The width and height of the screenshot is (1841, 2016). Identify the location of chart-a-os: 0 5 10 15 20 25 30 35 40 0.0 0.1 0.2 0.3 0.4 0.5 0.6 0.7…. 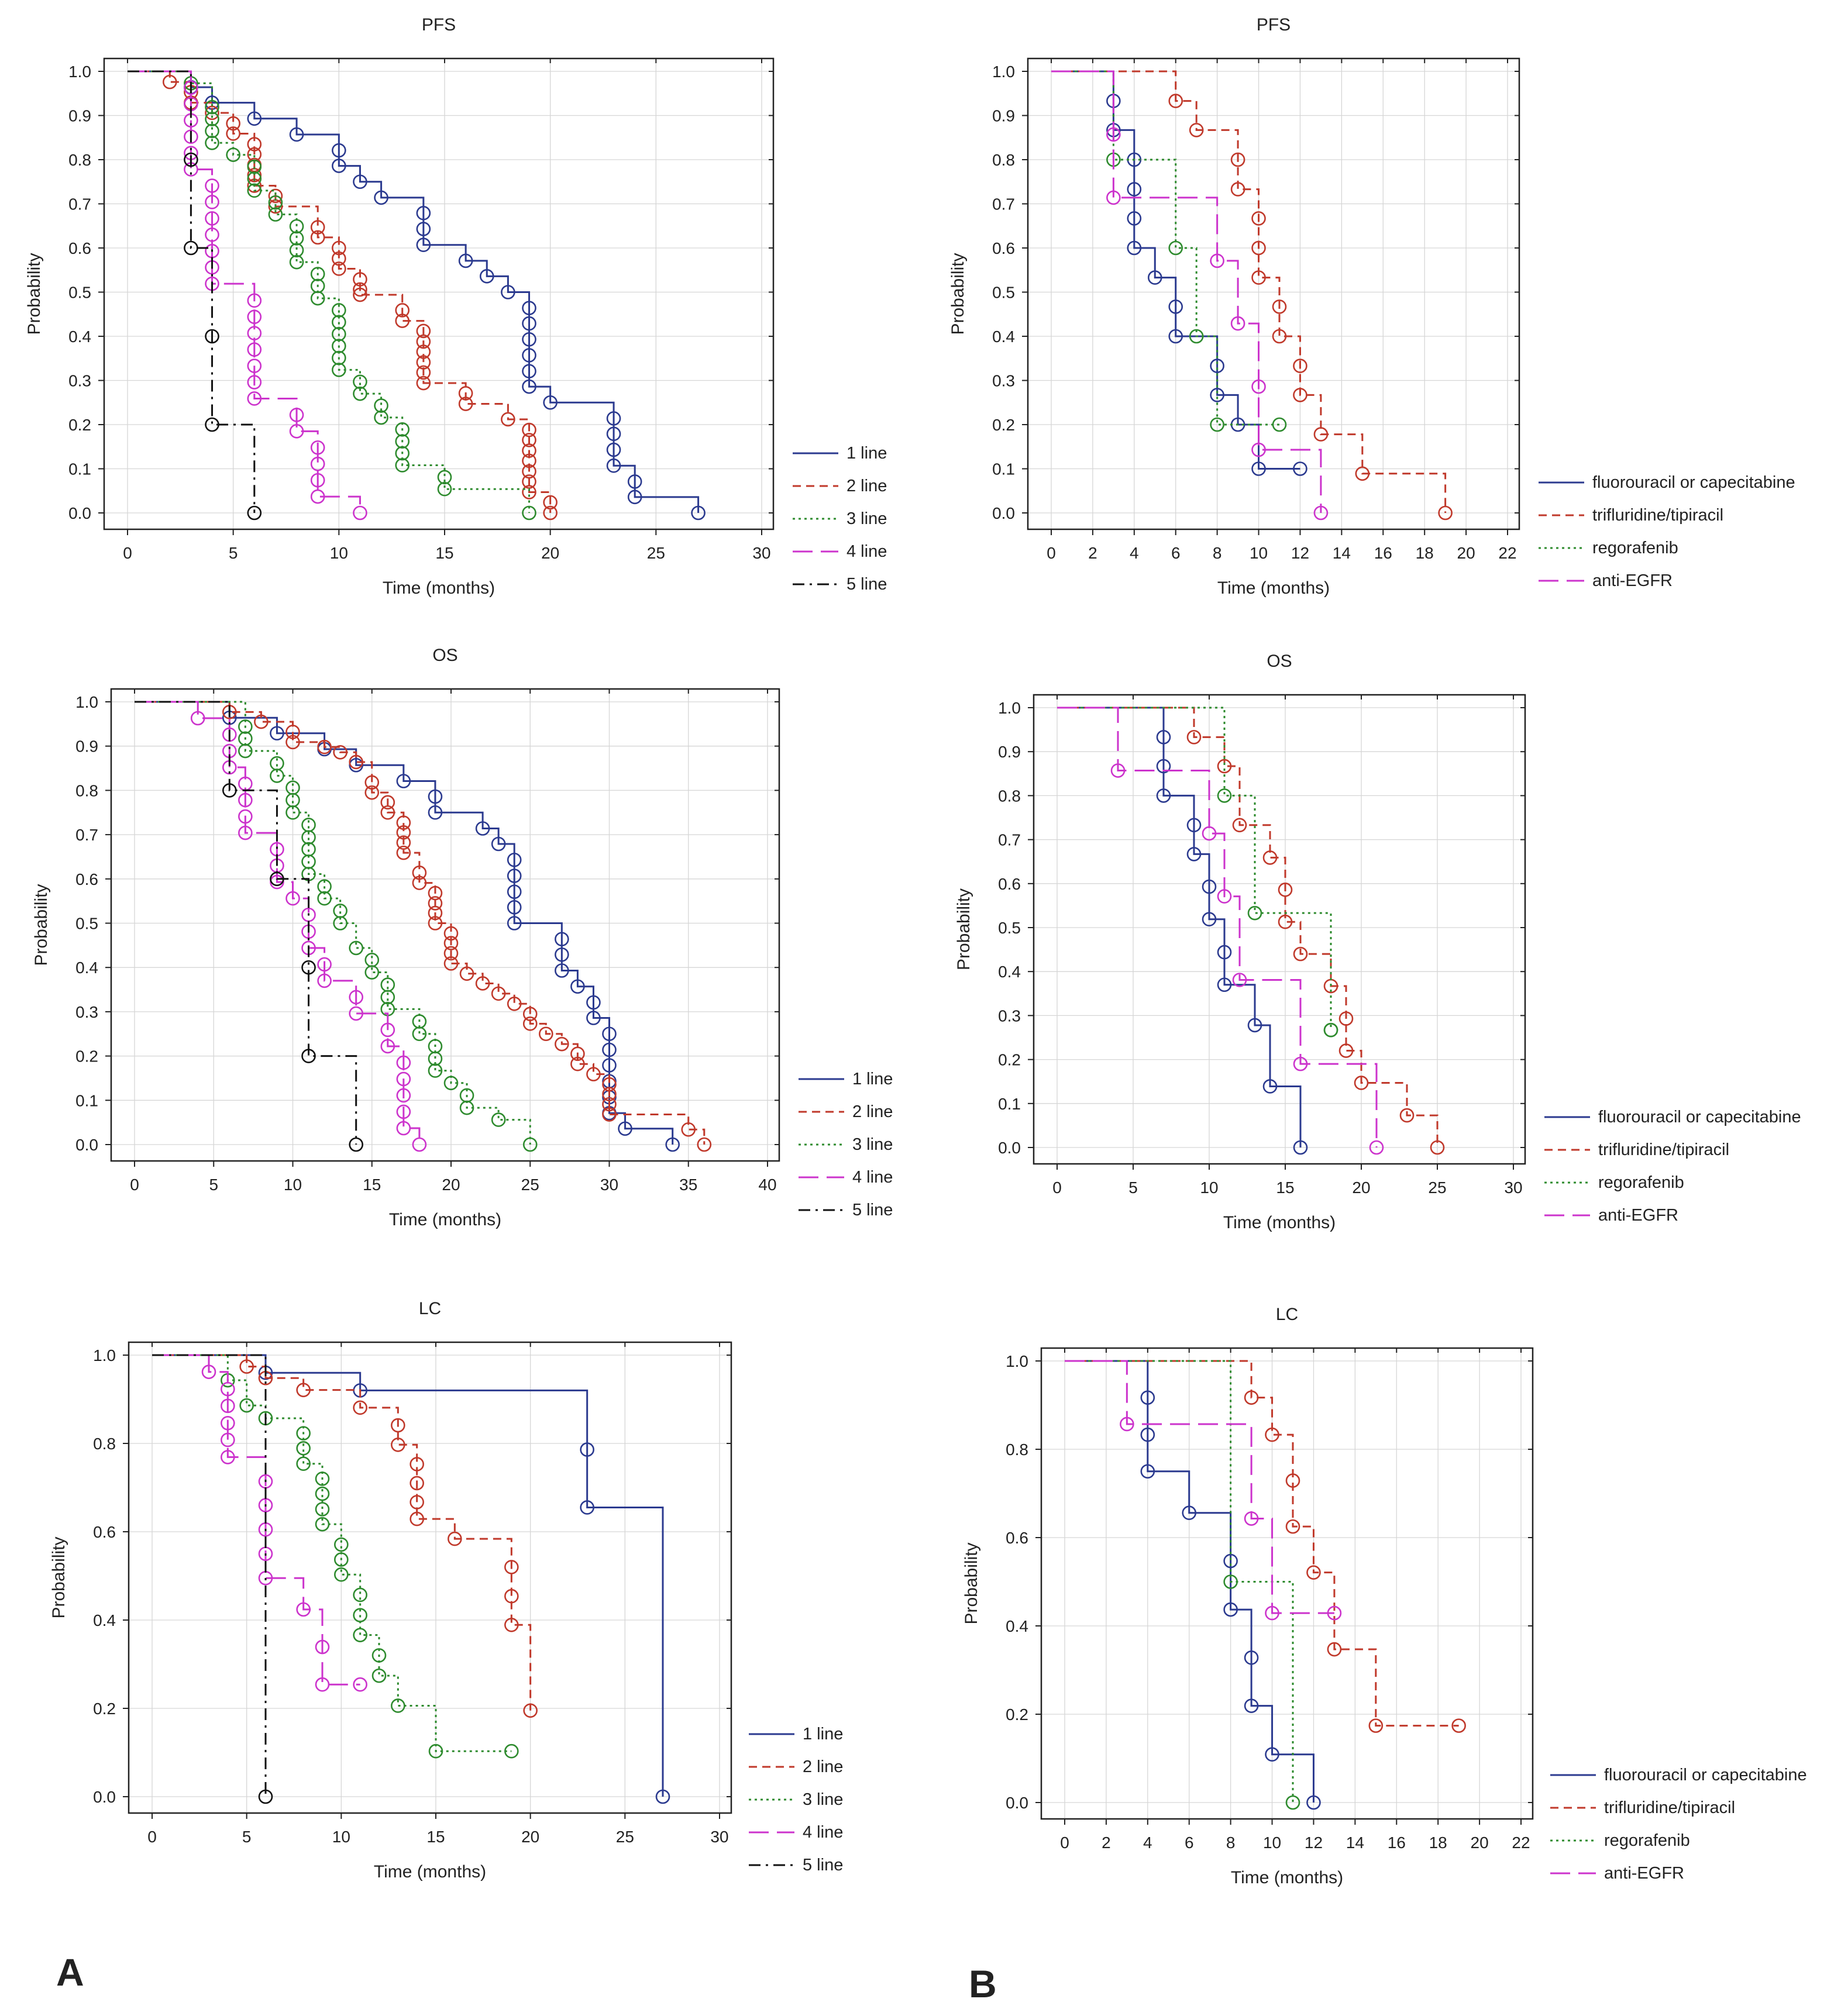
(462, 937).